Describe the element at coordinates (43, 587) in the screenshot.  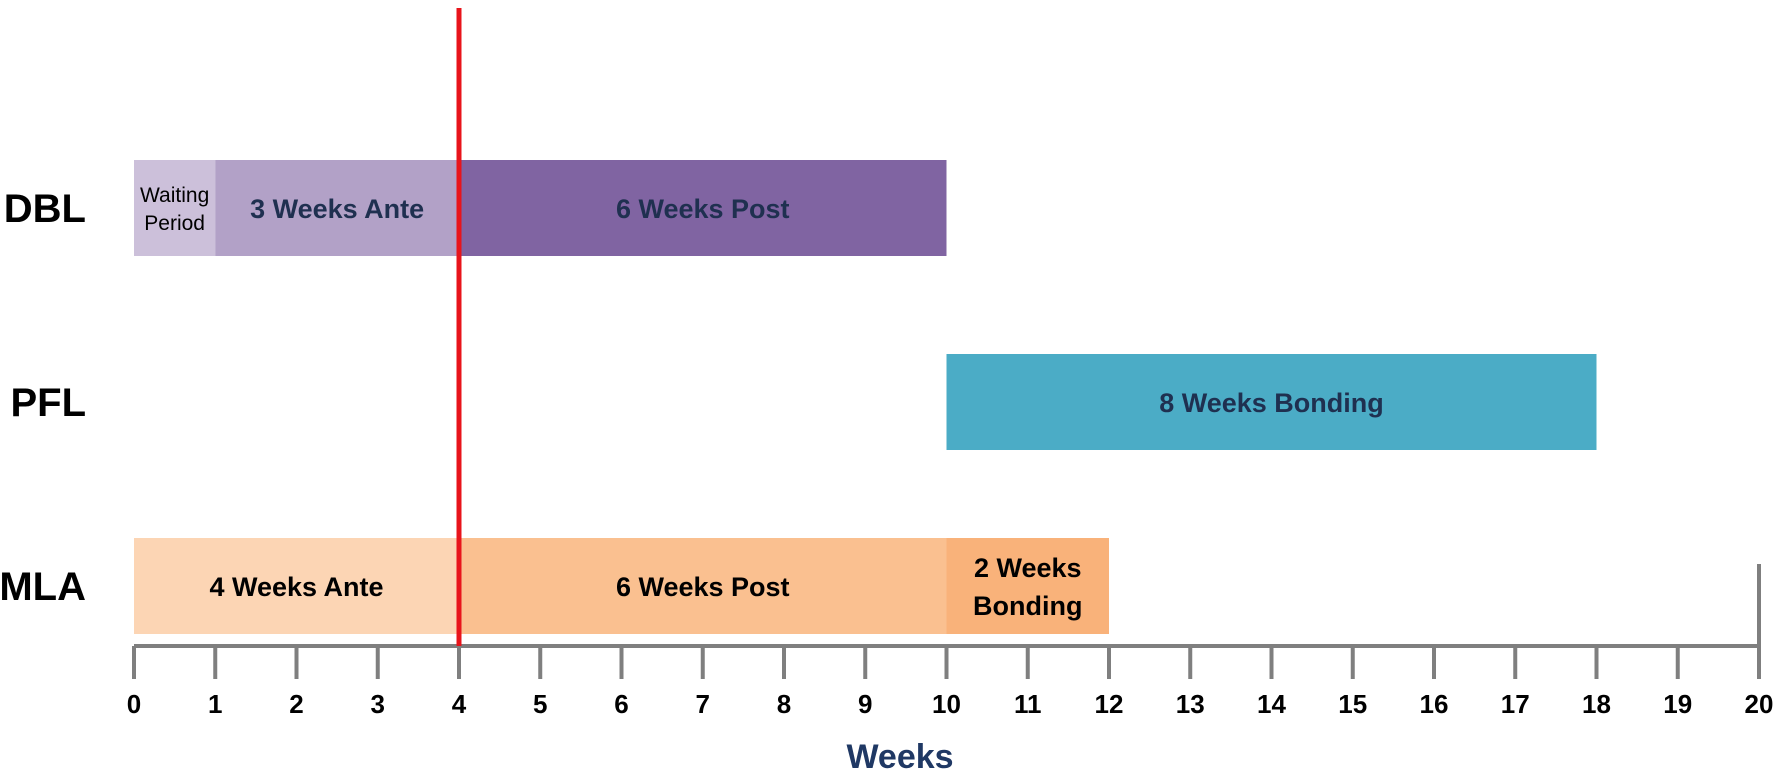
I see `row-label-mla: MLA` at that location.